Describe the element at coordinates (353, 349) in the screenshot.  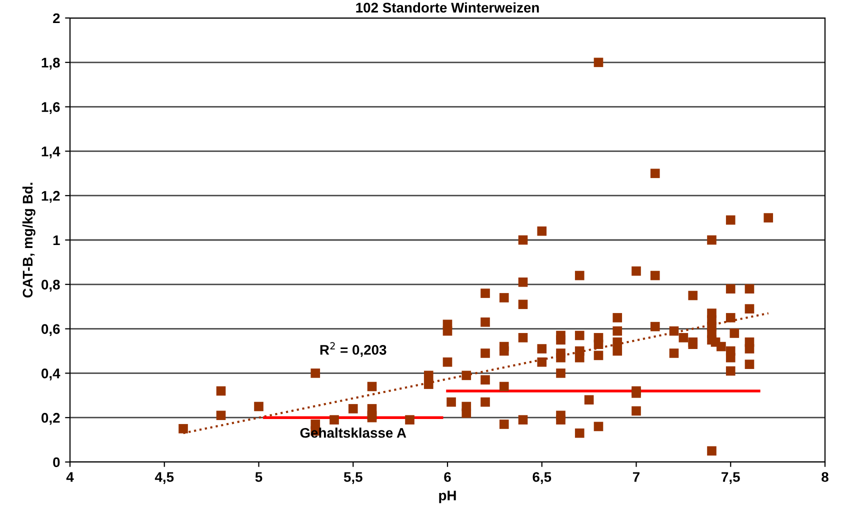
I see `annotation: R$^{2}$ = 0,203` at that location.